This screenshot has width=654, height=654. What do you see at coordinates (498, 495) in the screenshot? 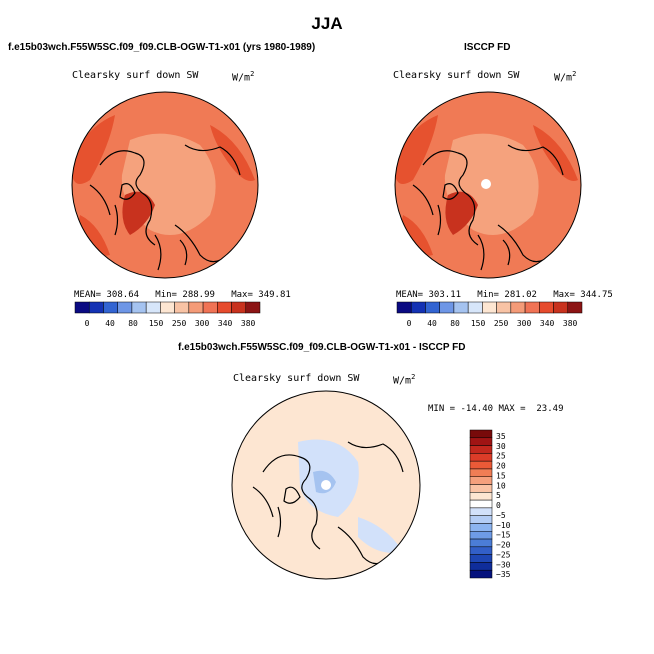
I see `colorbar-tick-label: 5` at bounding box center [498, 495].